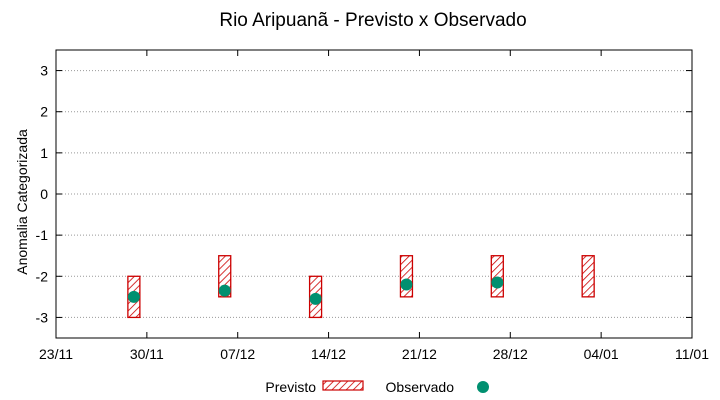 This screenshot has width=720, height=400. I want to click on legend-label-observado: Observado, so click(420, 387).